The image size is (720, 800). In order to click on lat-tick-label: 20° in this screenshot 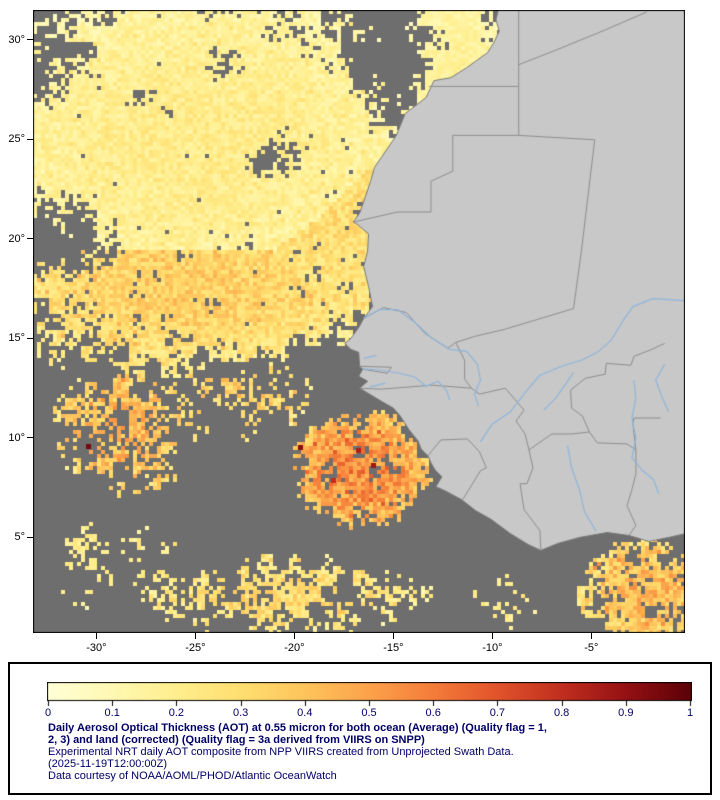, I will do `click(16, 238)`.